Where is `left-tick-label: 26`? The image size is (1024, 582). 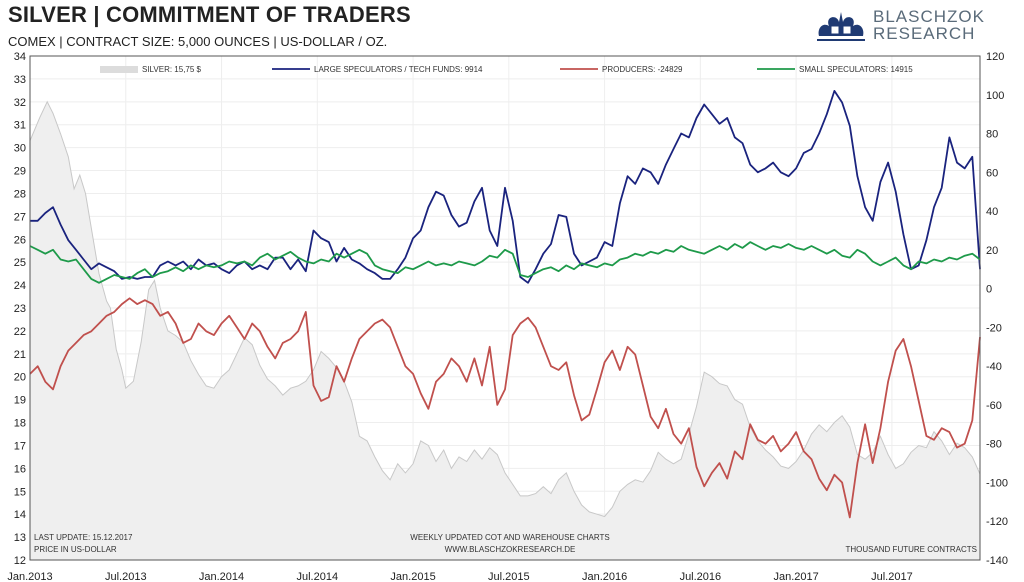 left-tick-label: 26 is located at coordinates (20, 240).